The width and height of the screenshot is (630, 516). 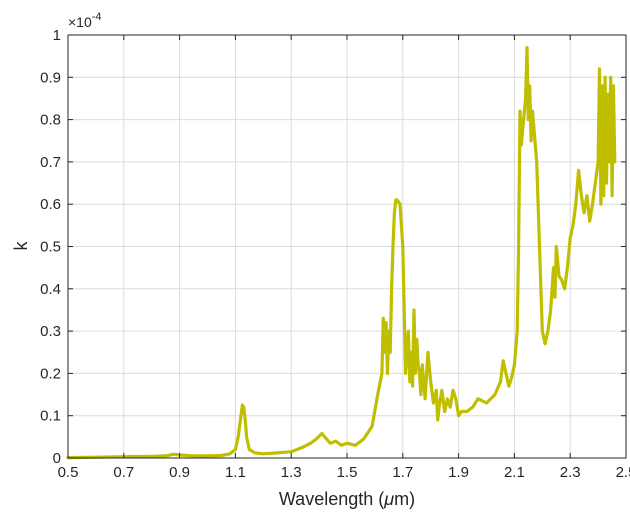 What do you see at coordinates (68, 472) in the screenshot?
I see `x-tick-label: 0.5` at bounding box center [68, 472].